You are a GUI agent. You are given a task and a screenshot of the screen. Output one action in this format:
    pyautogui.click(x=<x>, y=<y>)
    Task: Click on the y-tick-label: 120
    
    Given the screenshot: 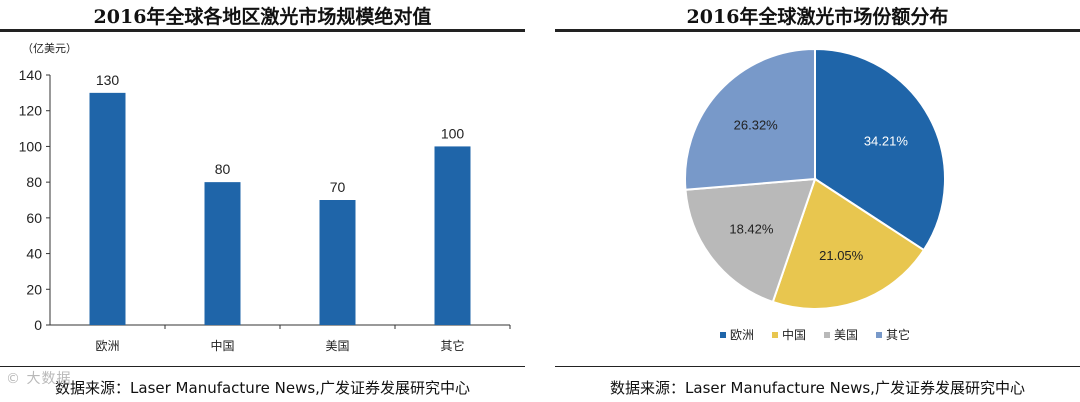 What is the action you would take?
    pyautogui.click(x=31, y=111)
    